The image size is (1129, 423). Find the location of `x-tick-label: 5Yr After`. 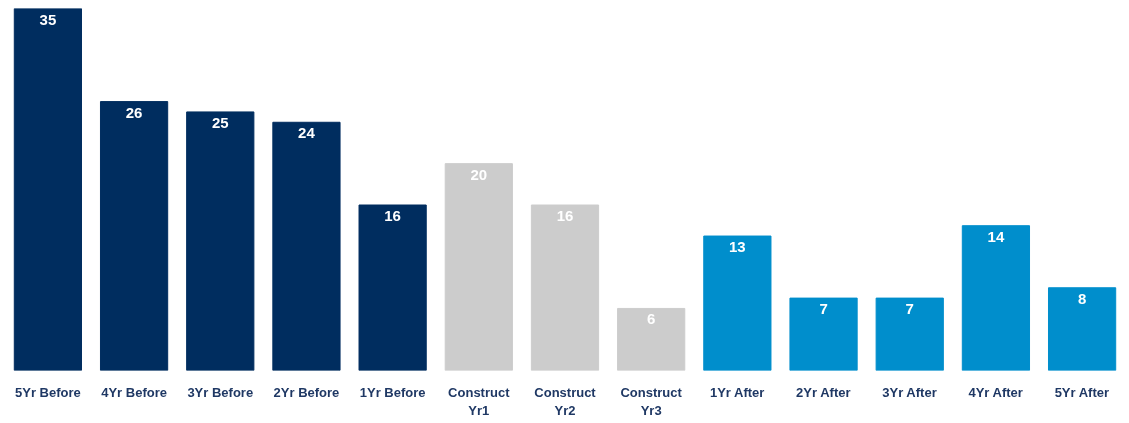

x-tick-label: 5Yr After is located at coordinates (1082, 392).